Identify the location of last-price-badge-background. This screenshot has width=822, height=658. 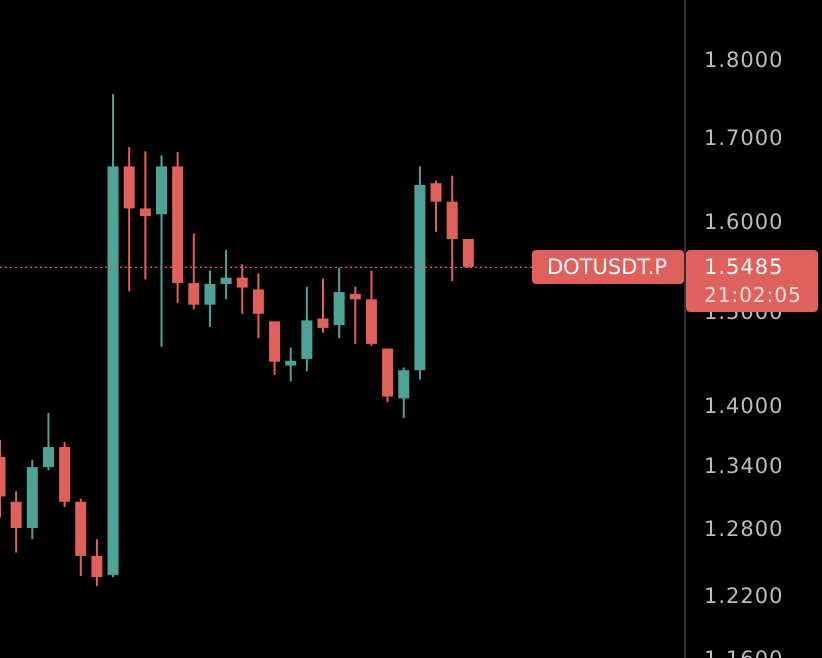
(752, 281).